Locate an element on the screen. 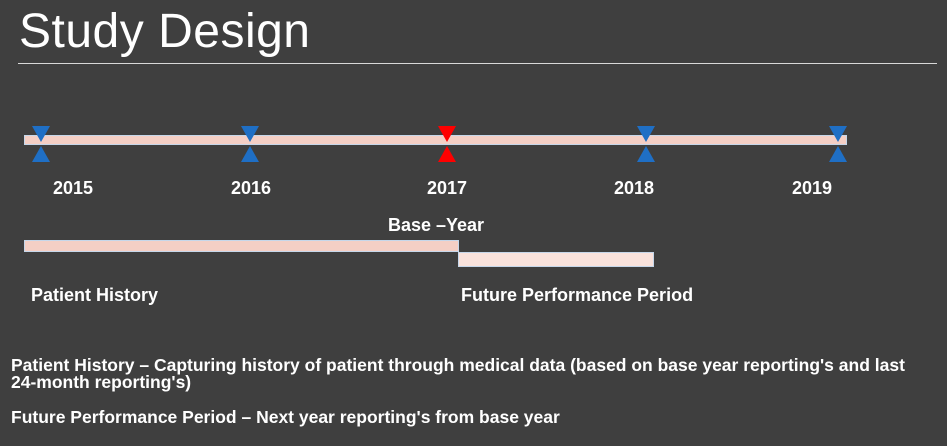  year-marker-2019 is located at coordinates (838, 144).